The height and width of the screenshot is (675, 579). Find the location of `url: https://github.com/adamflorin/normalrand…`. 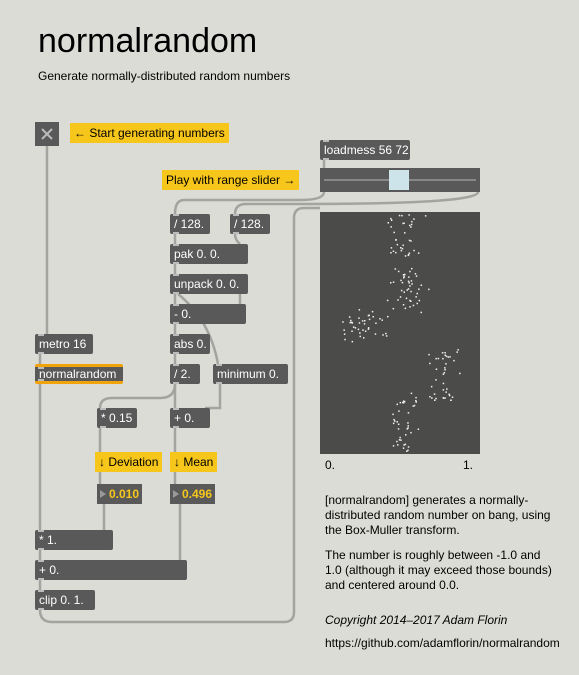

url: https://github.com/adamflorin/normalrand… is located at coordinates (442, 643).